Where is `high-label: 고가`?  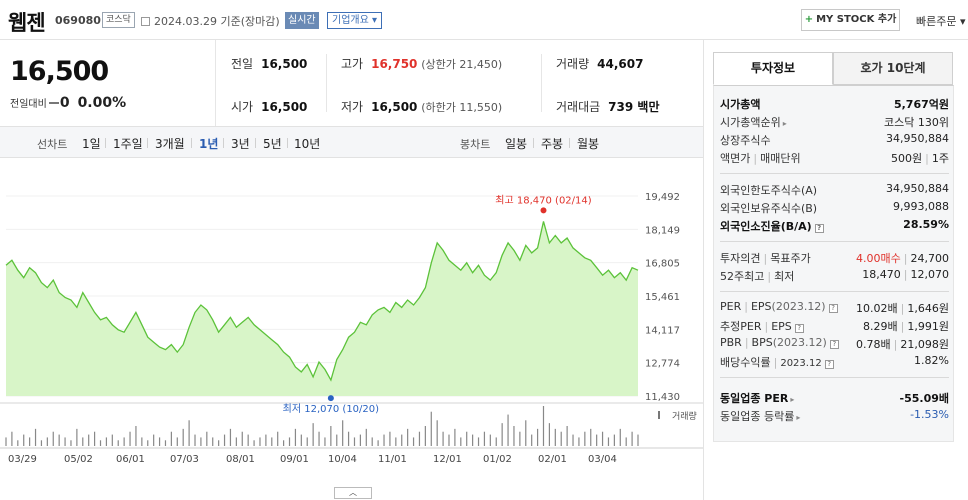 high-label: 고가 is located at coordinates (352, 64).